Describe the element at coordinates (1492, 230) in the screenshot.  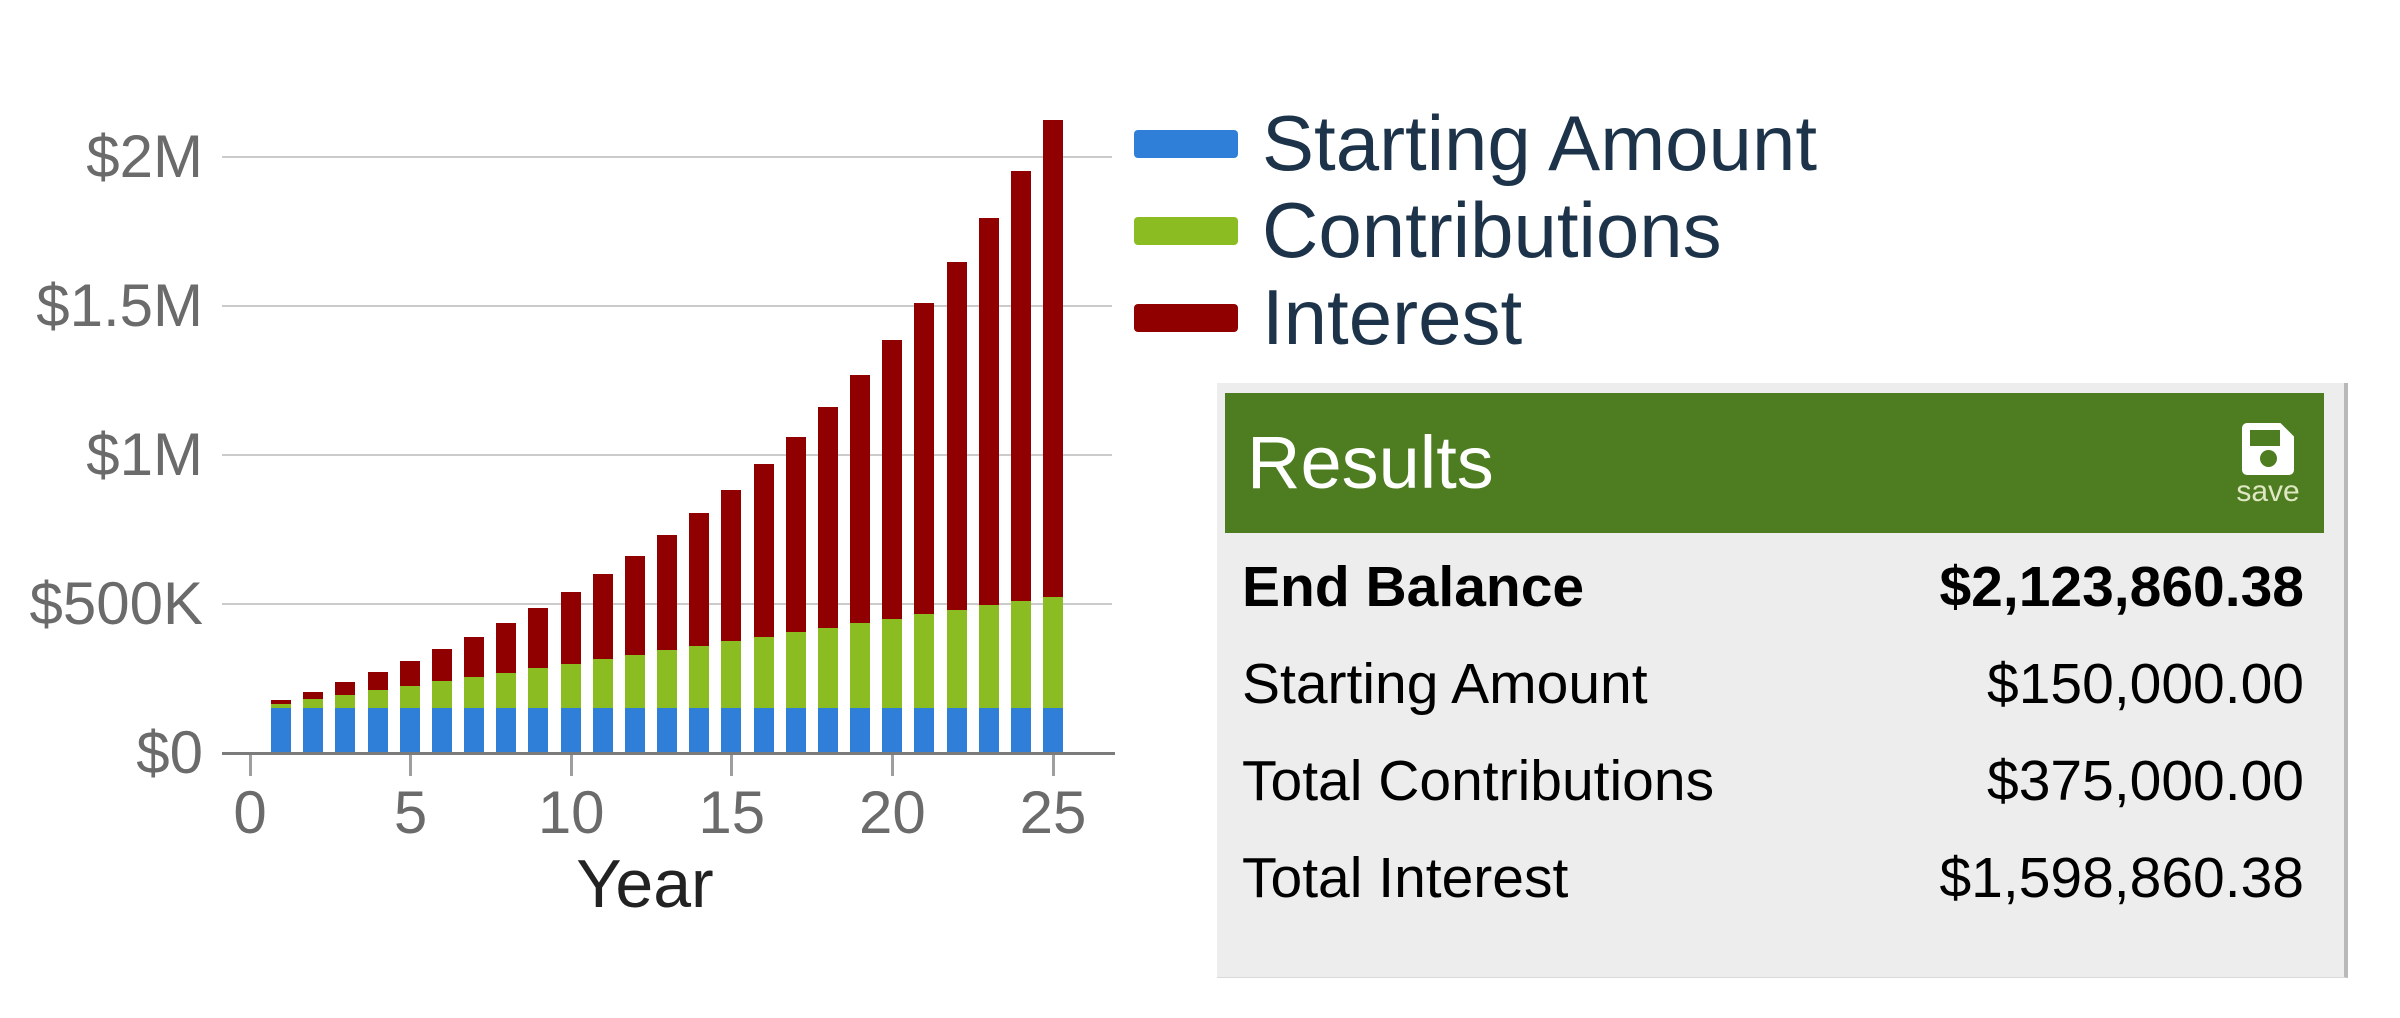
I see `legend-item-label: Contributions` at that location.